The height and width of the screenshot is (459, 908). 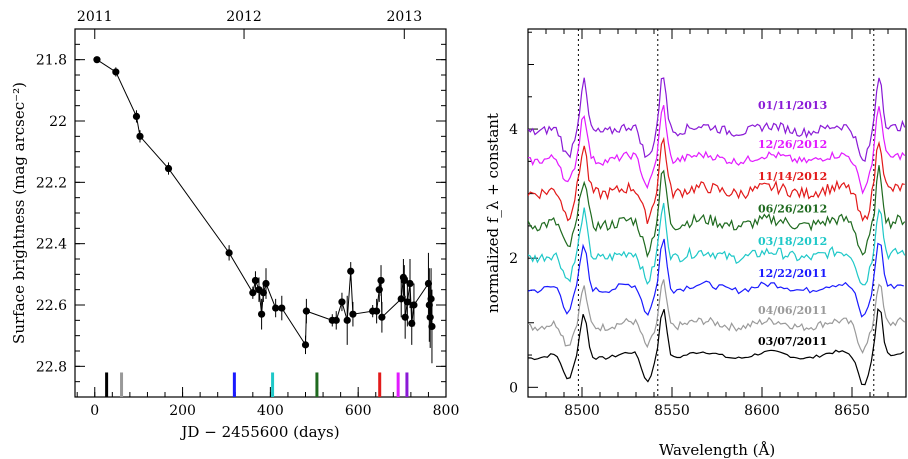 What do you see at coordinates (51, 367) in the screenshot?
I see `y-tick-label: 22.8` at bounding box center [51, 367].